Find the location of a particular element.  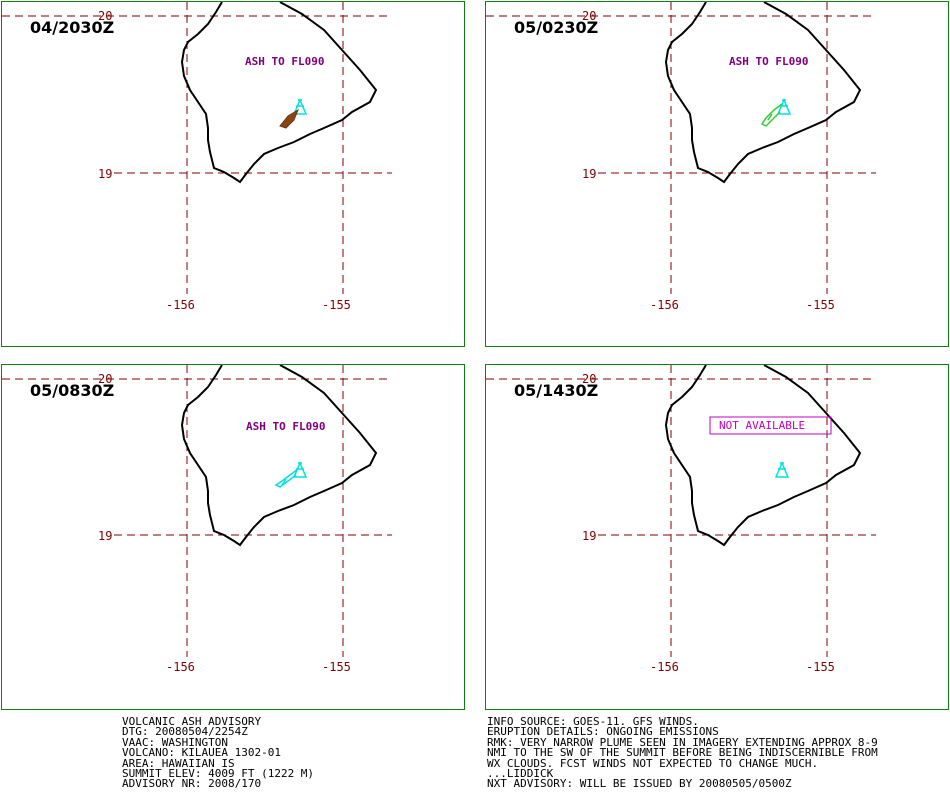

advisory-line: INFO SOURCE: GOES-11. GFS WINDS. is located at coordinates (593, 721).